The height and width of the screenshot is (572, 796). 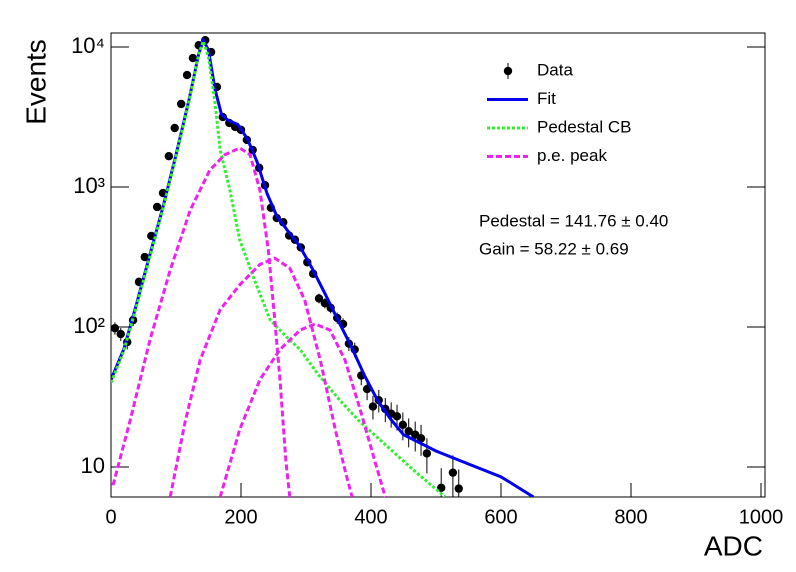 I want to click on y-tick-label: 10³, so click(x=89, y=185).